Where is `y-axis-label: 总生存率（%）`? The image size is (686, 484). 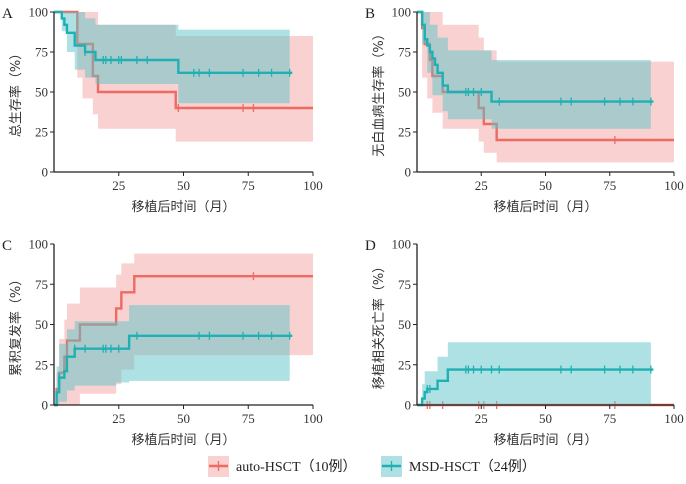
y-axis-label: 总生存率（%） is located at coordinates (16, 92).